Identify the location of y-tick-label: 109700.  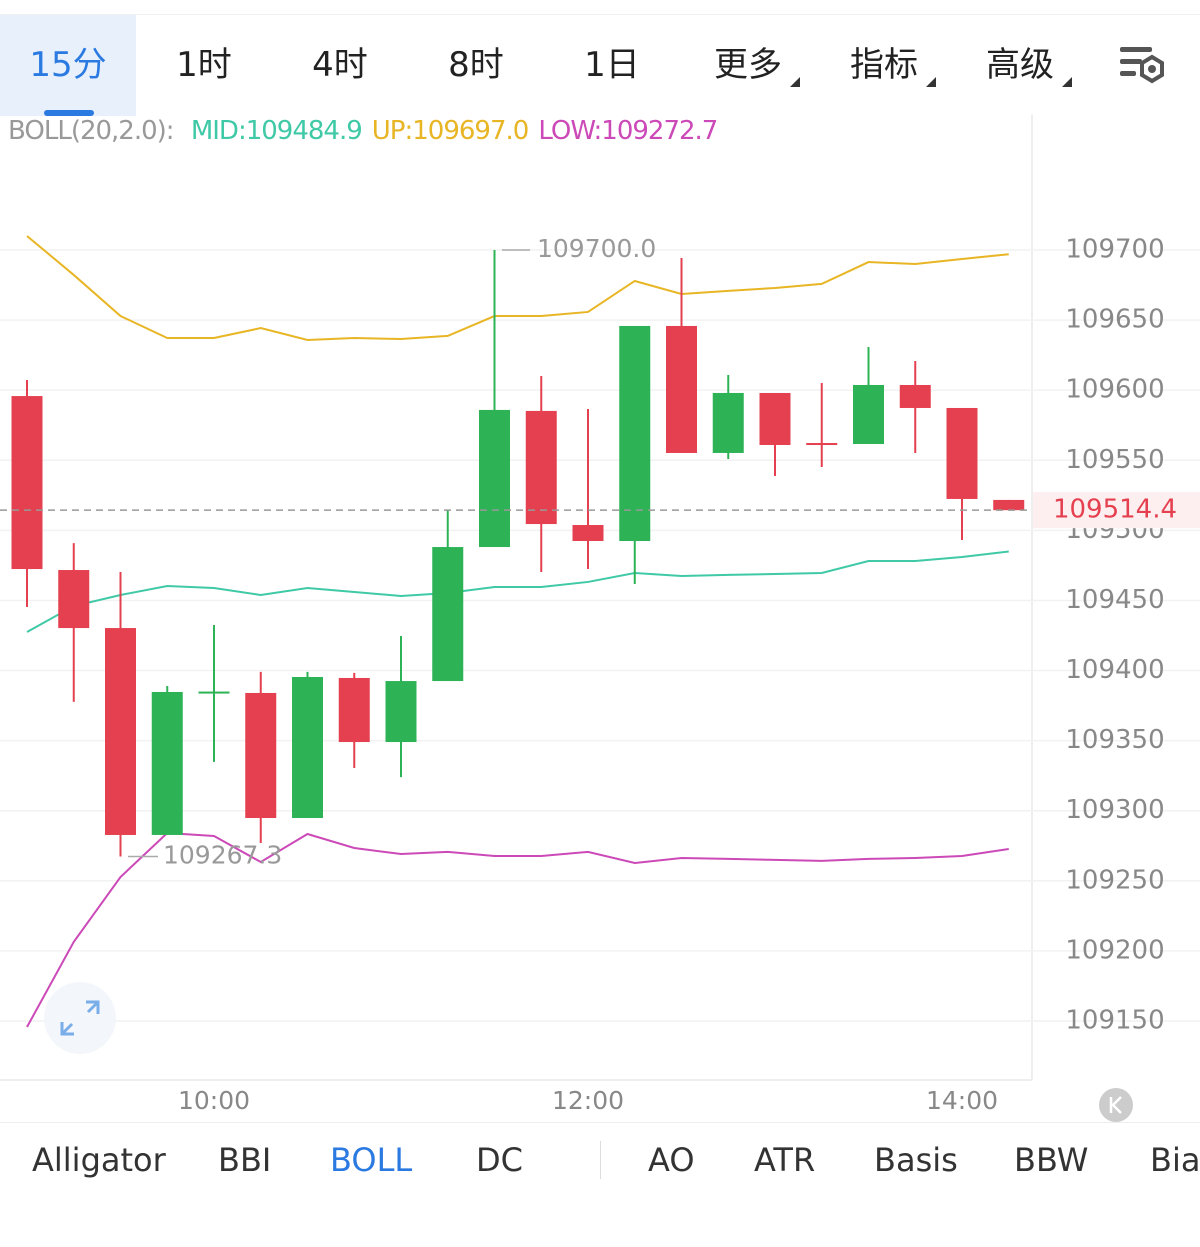
(1114, 249).